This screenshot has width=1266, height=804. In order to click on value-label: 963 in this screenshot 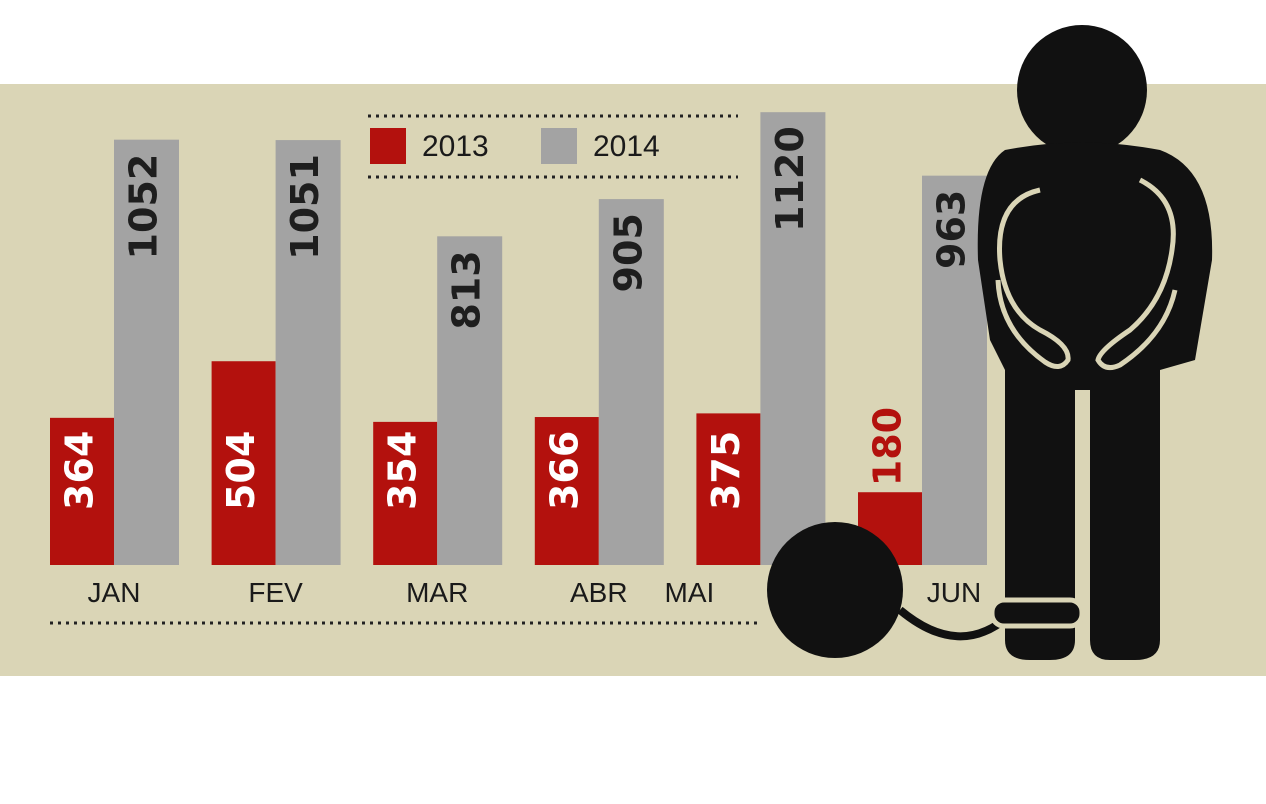, I will do `click(952, 229)`.